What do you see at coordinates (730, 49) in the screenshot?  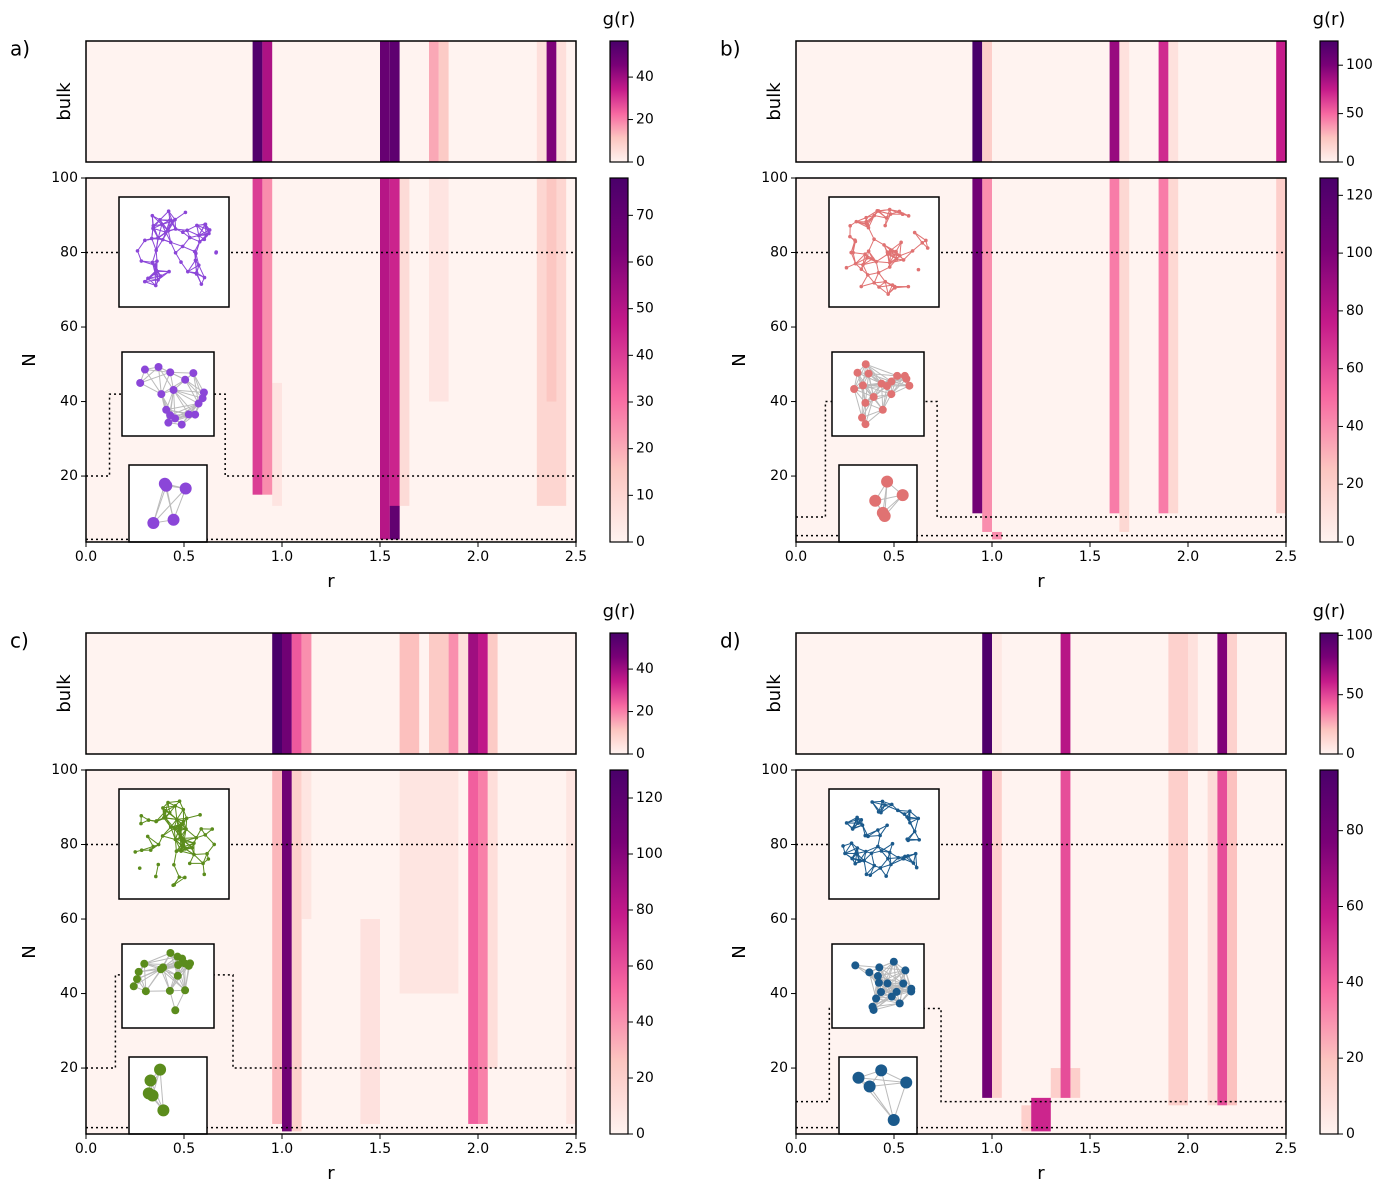 I see `panel-label: b)` at bounding box center [730, 49].